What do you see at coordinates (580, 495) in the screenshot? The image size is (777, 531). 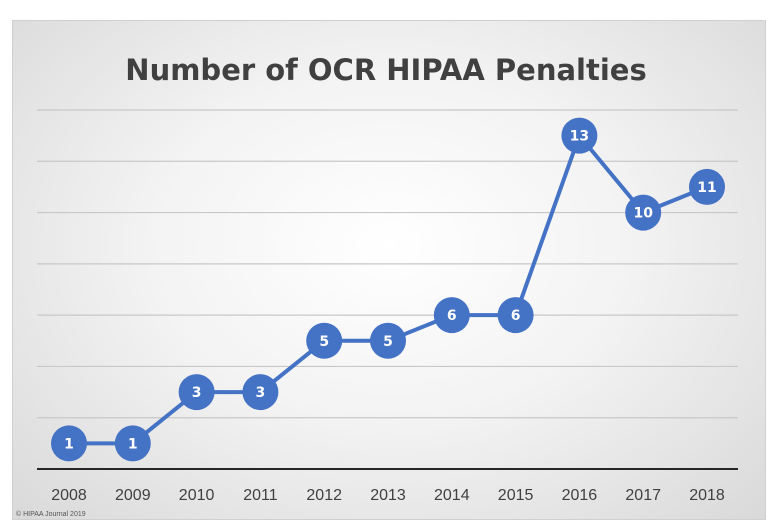 I see `x-tick-label: 2016` at bounding box center [580, 495].